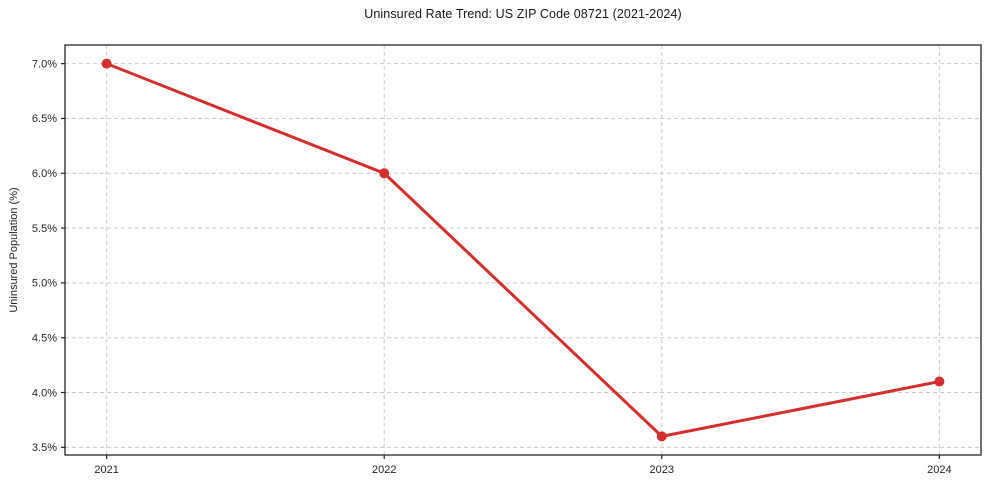 The image size is (989, 490). I want to click on x-tick-label: 2024, so click(939, 470).